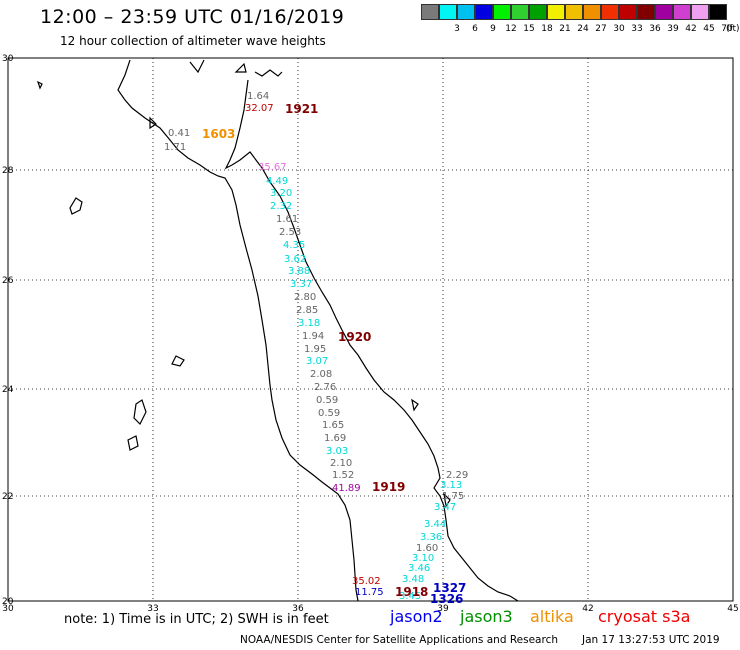  What do you see at coordinates (325, 387) in the screenshot?
I see `swh-measurement: 2.76` at bounding box center [325, 387].